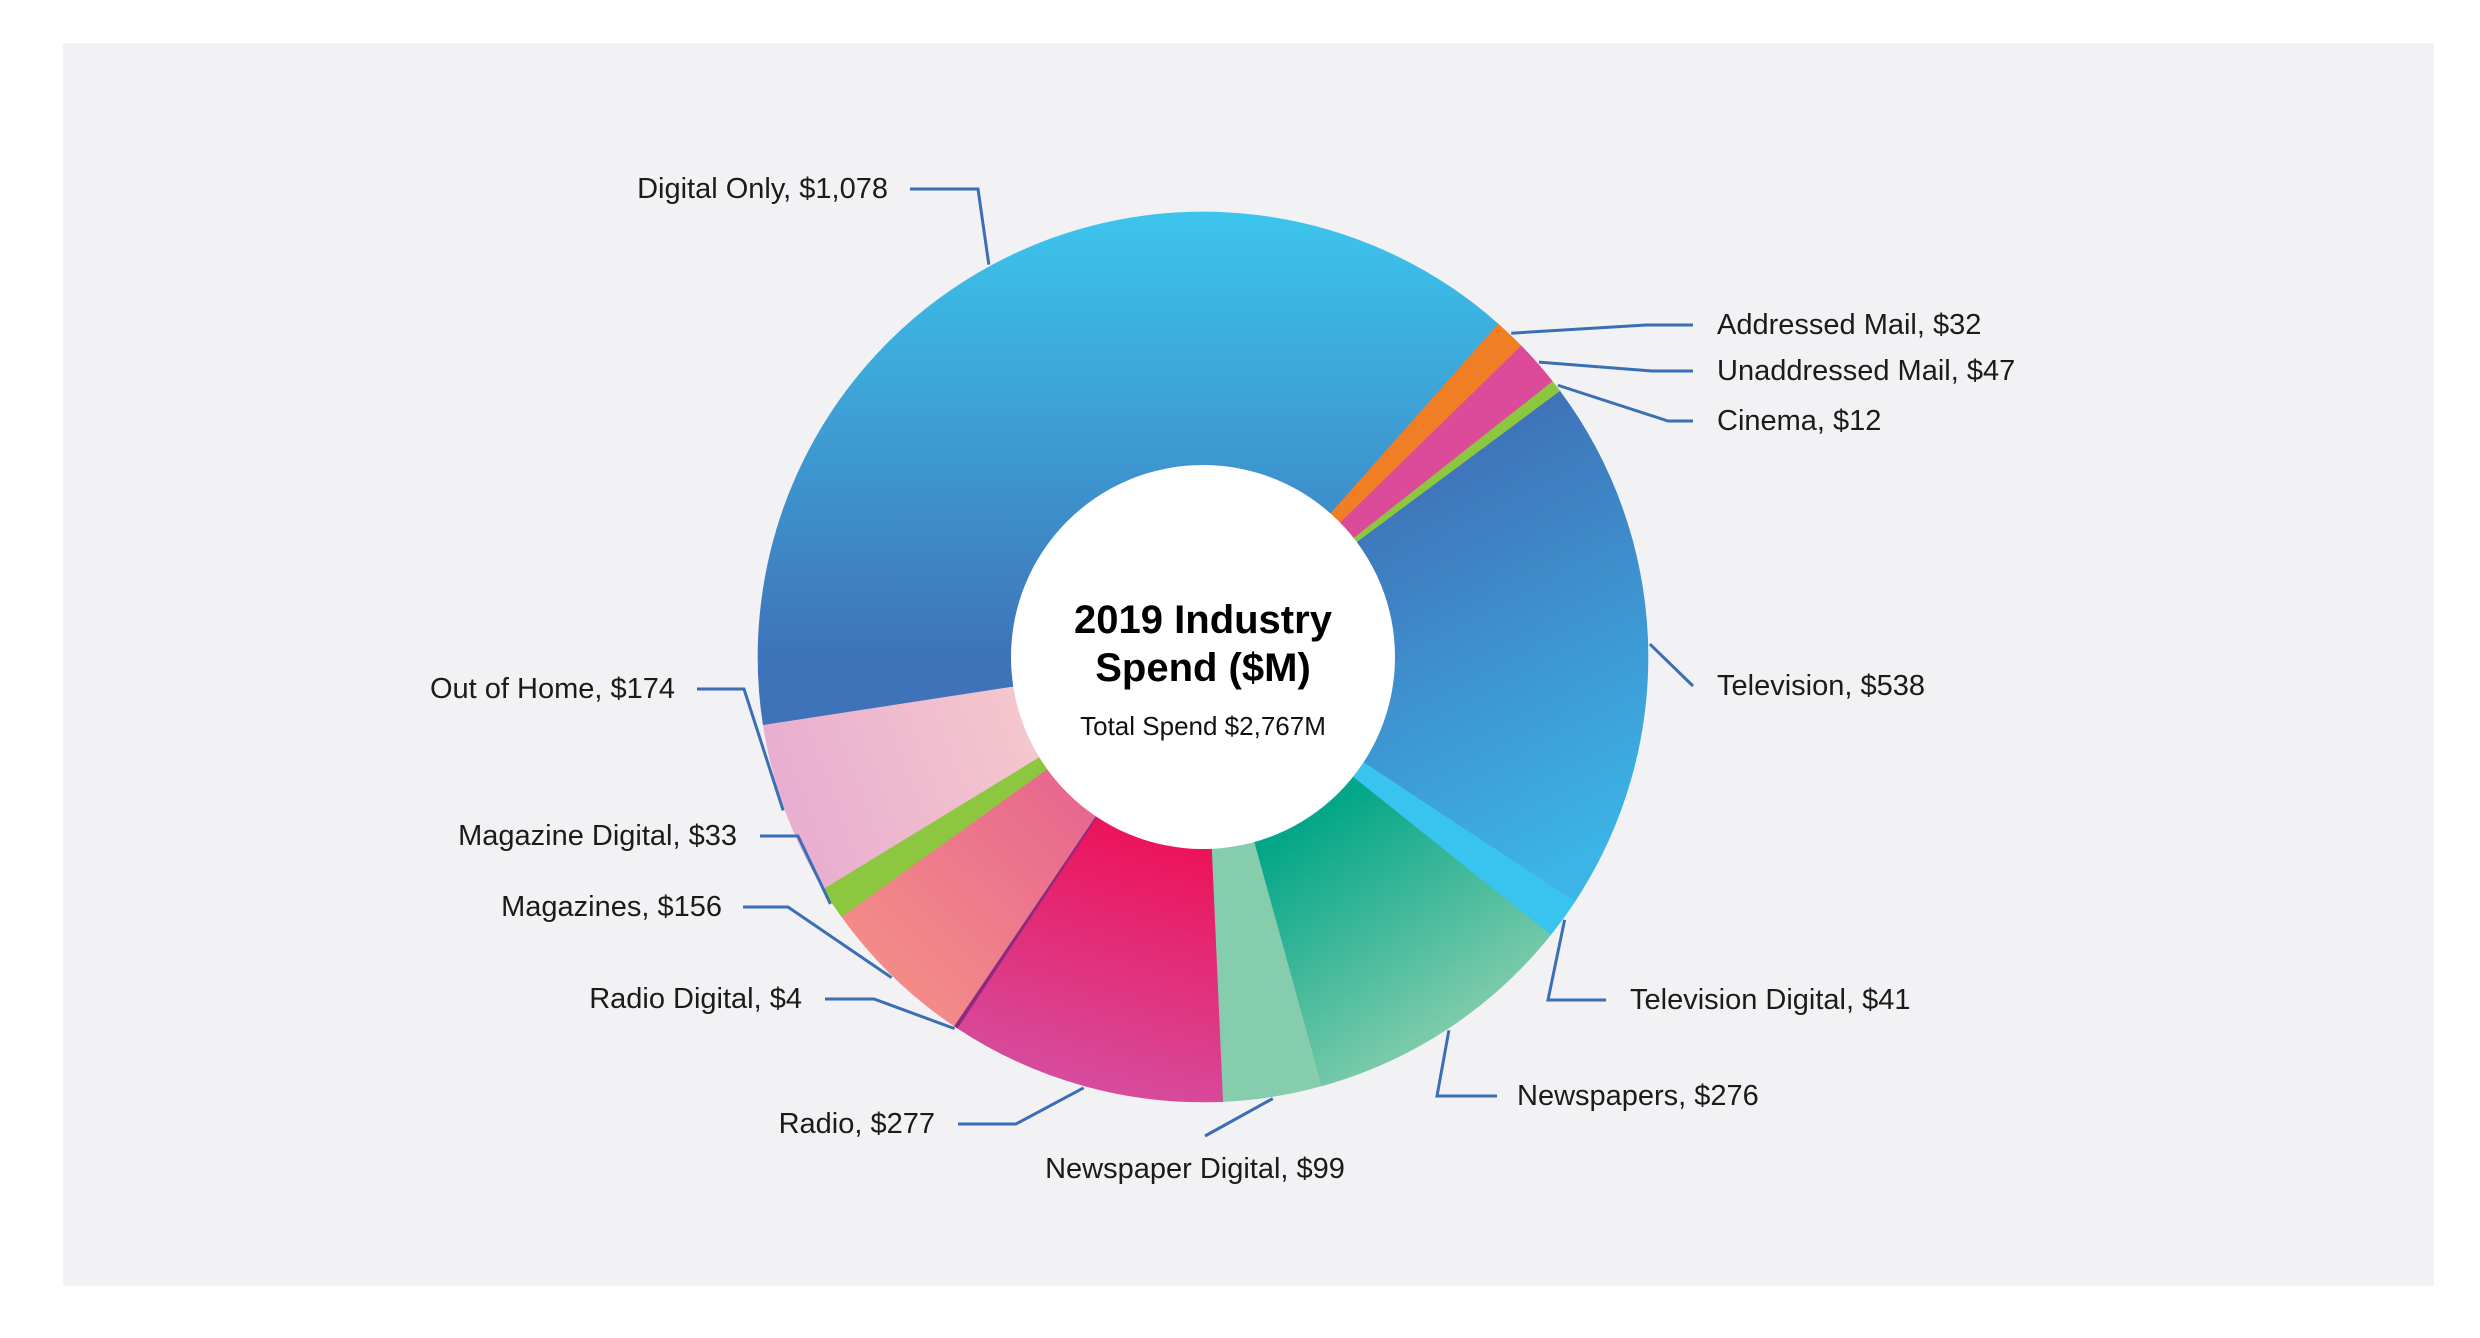 The width and height of the screenshot is (2480, 1338). What do you see at coordinates (1799, 421) in the screenshot?
I see `label-cinema: Cinema, $12` at bounding box center [1799, 421].